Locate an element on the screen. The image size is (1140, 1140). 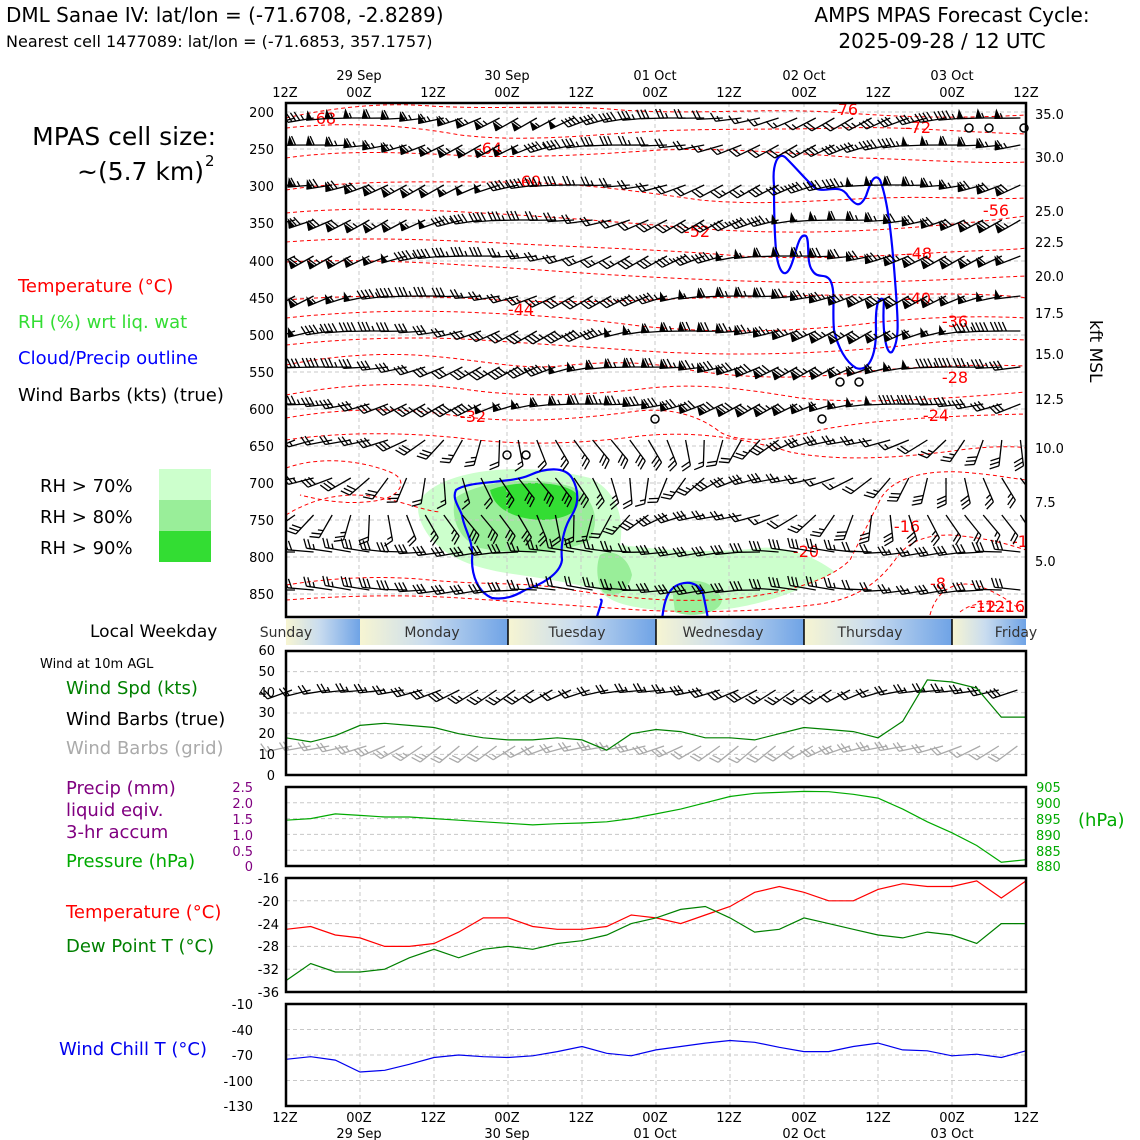
pressure-ytick: 900 is located at coordinates (1048, 804).